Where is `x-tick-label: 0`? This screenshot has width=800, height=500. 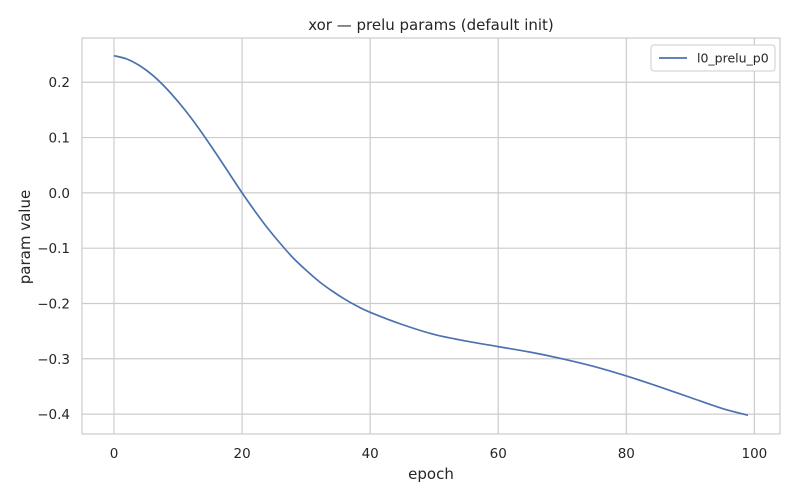
x-tick-label: 0 is located at coordinates (114, 454).